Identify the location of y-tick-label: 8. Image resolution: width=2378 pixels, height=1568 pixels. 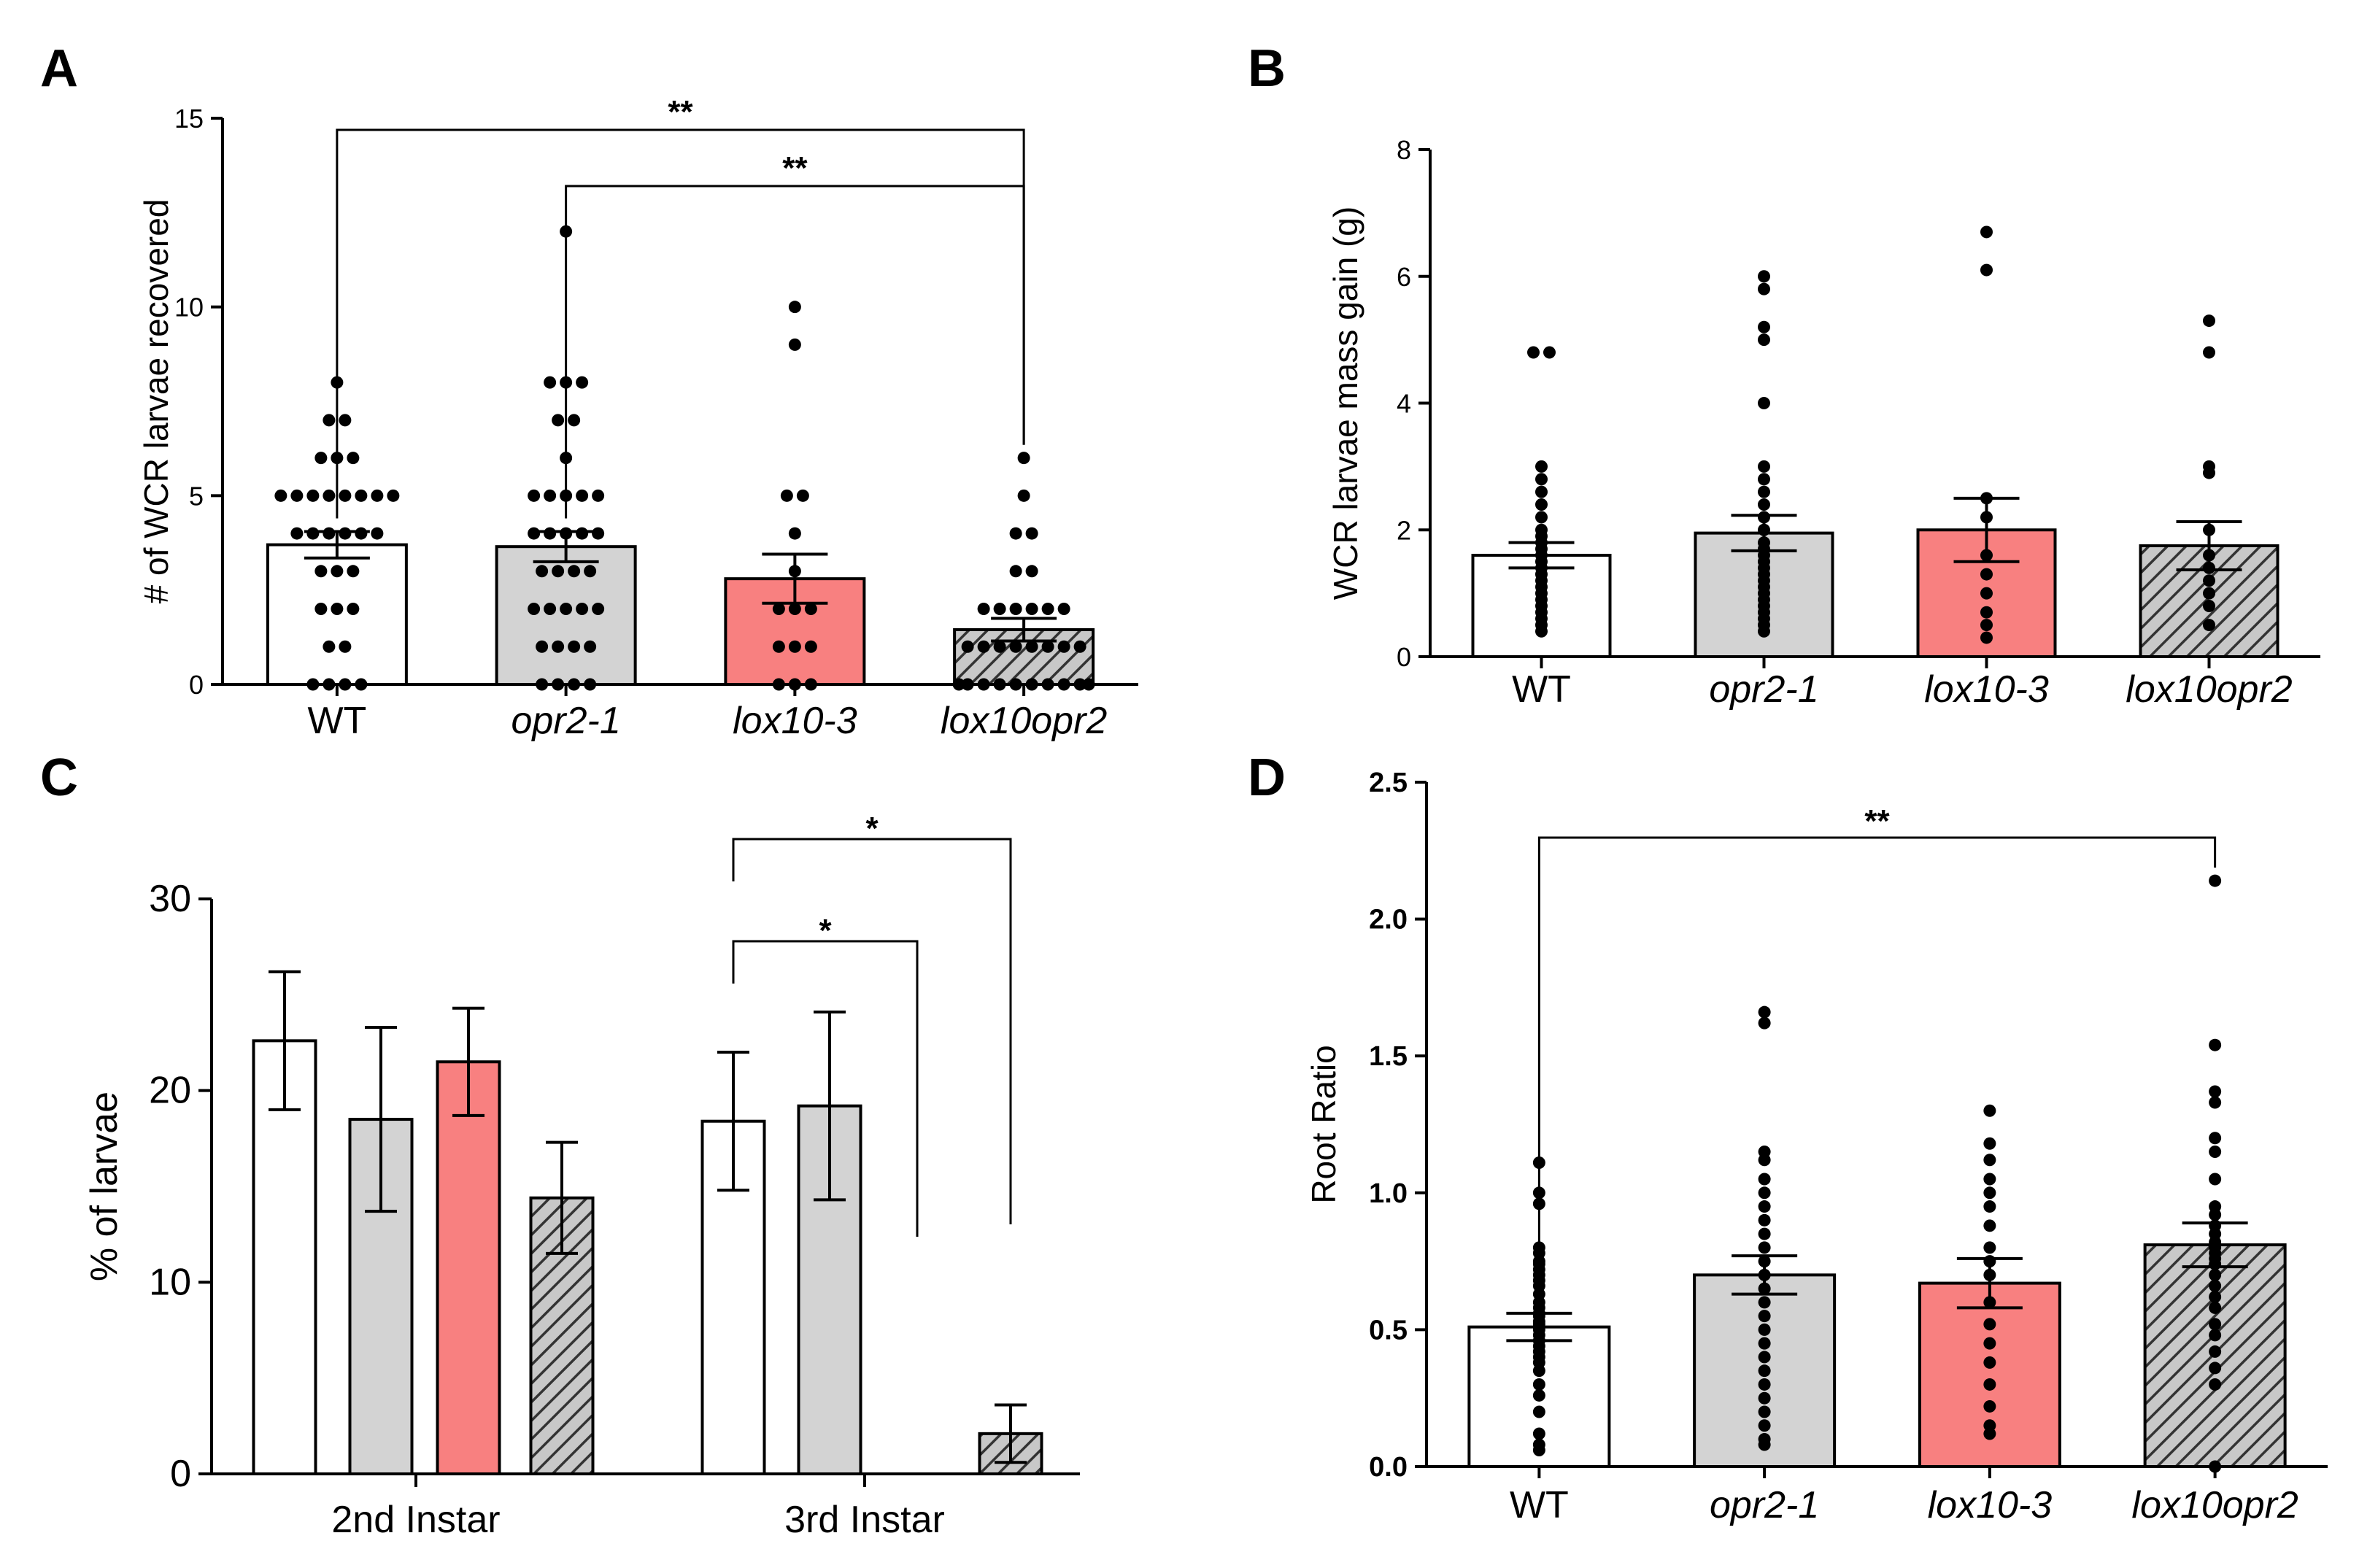
(1404, 150).